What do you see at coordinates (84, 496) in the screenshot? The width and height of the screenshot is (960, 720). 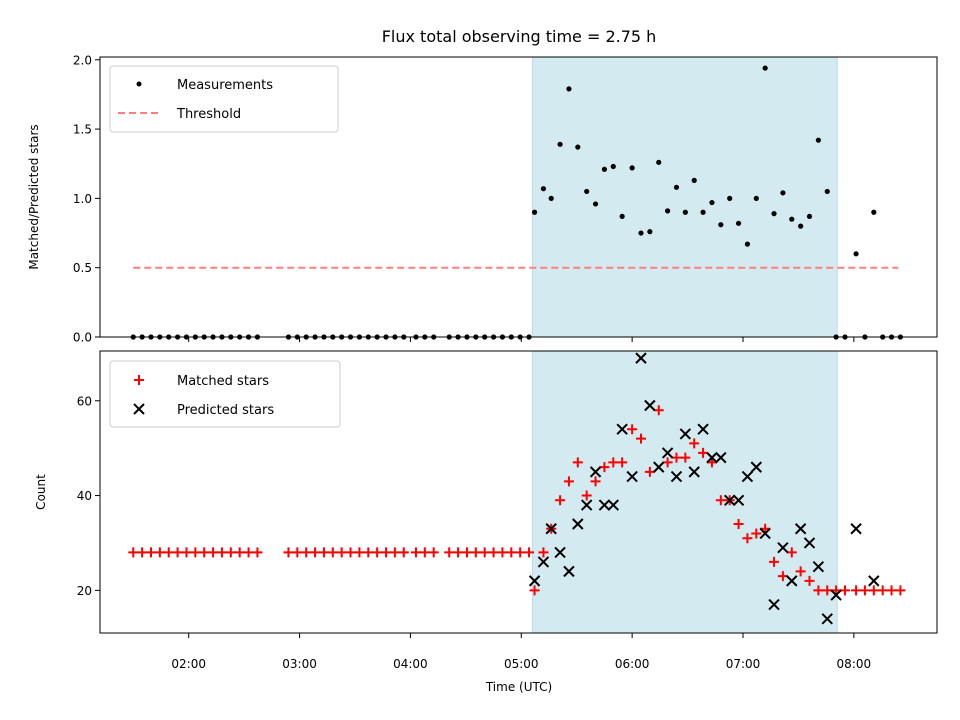 I see `bottom-y-tick-label: 40` at bounding box center [84, 496].